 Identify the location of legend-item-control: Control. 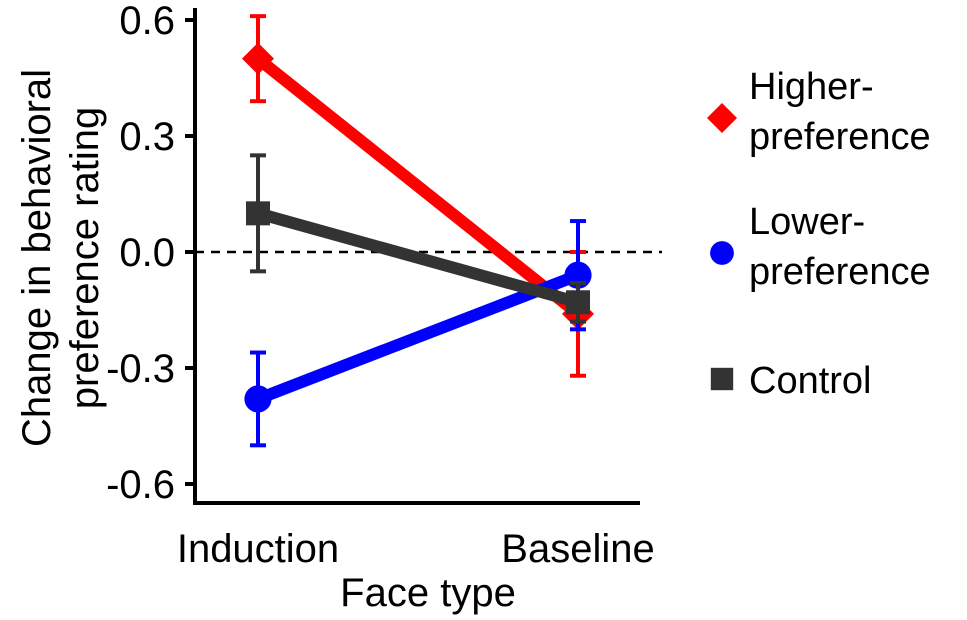
(791, 381).